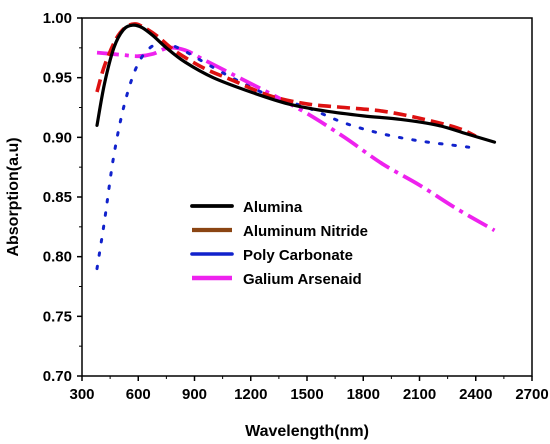  I want to click on y-tick-label: 0.90, so click(57, 137).